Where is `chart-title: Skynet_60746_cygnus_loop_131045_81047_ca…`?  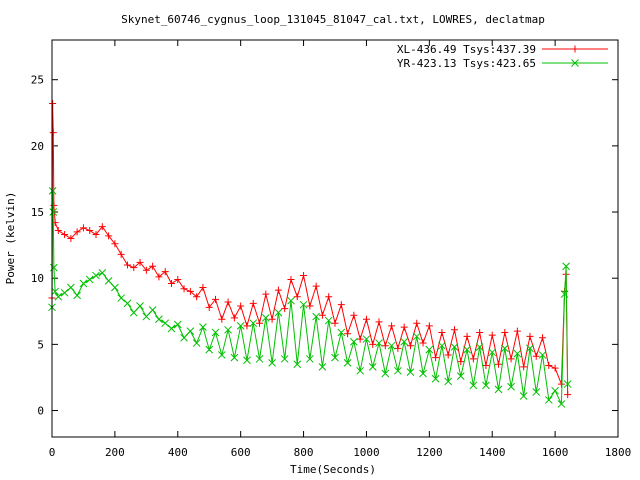 chart-title: Skynet_60746_cygnus_loop_131045_81047_ca… is located at coordinates (333, 19).